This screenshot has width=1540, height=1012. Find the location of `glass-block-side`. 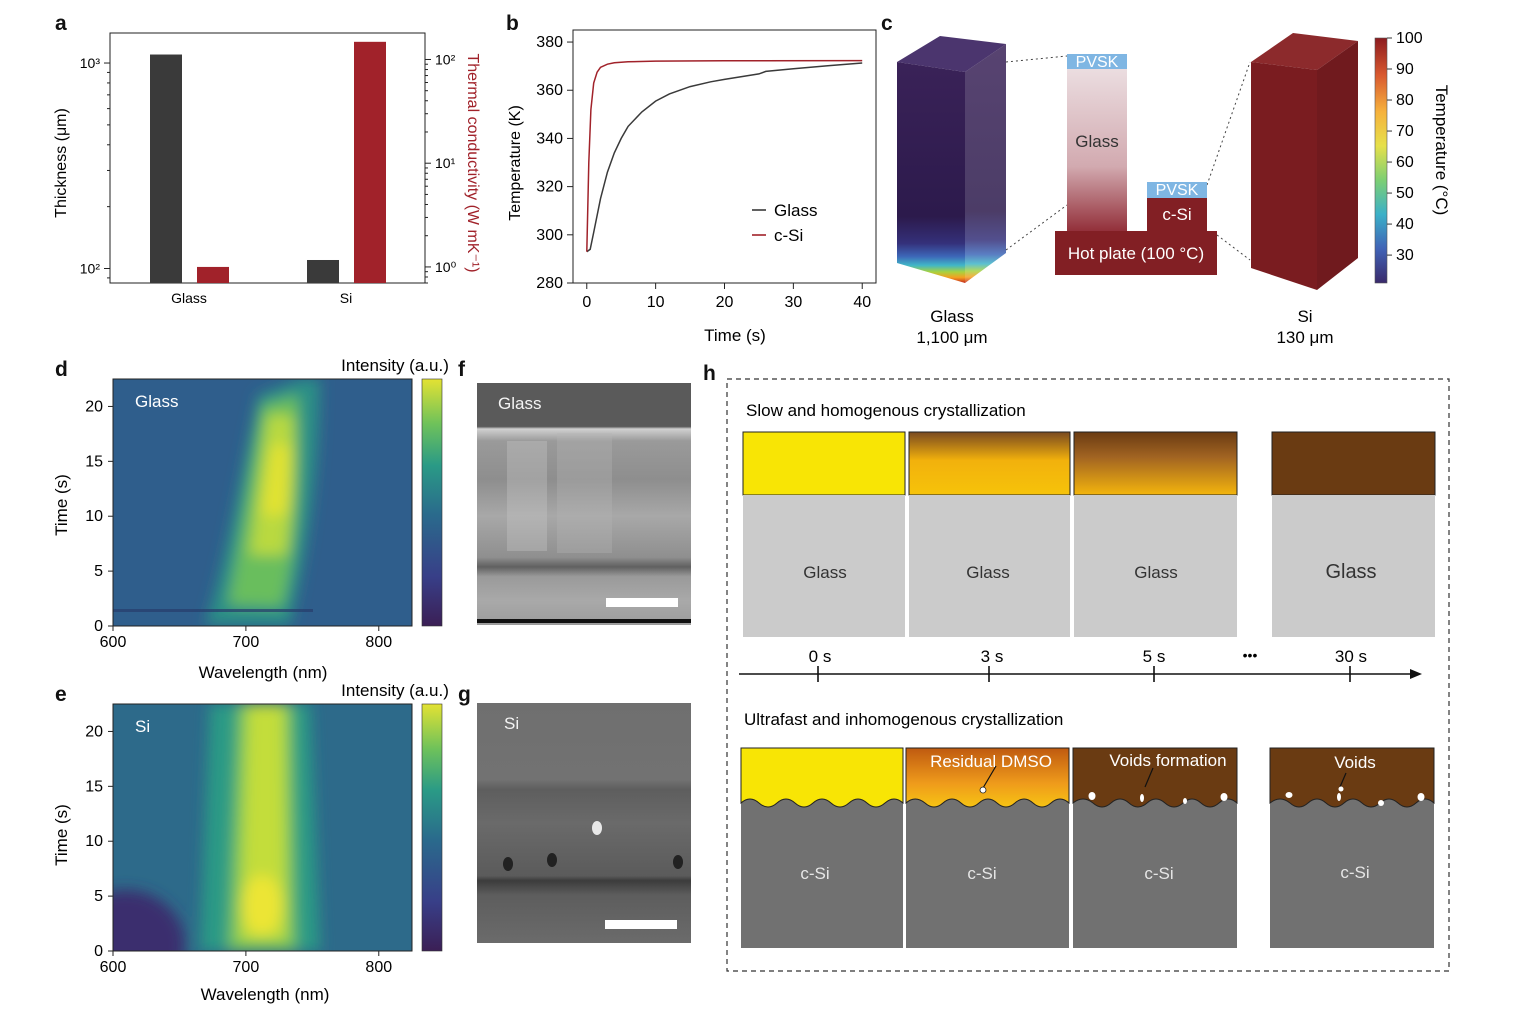

glass-block-side is located at coordinates (985, 163).